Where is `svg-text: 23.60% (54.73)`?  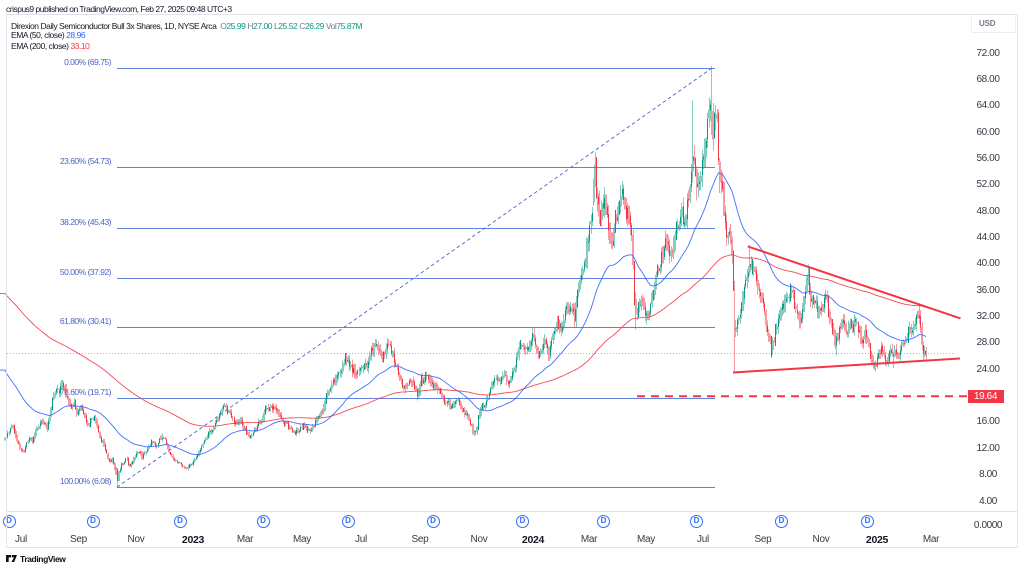 svg-text: 23.60% (54.73) is located at coordinates (86, 161).